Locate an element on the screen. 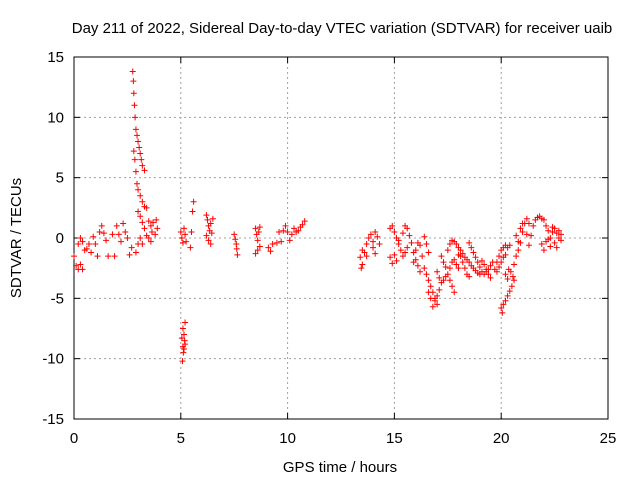 Image resolution: width=640 pixels, height=480 pixels. y-tick-label: 0 is located at coordinates (60, 238).